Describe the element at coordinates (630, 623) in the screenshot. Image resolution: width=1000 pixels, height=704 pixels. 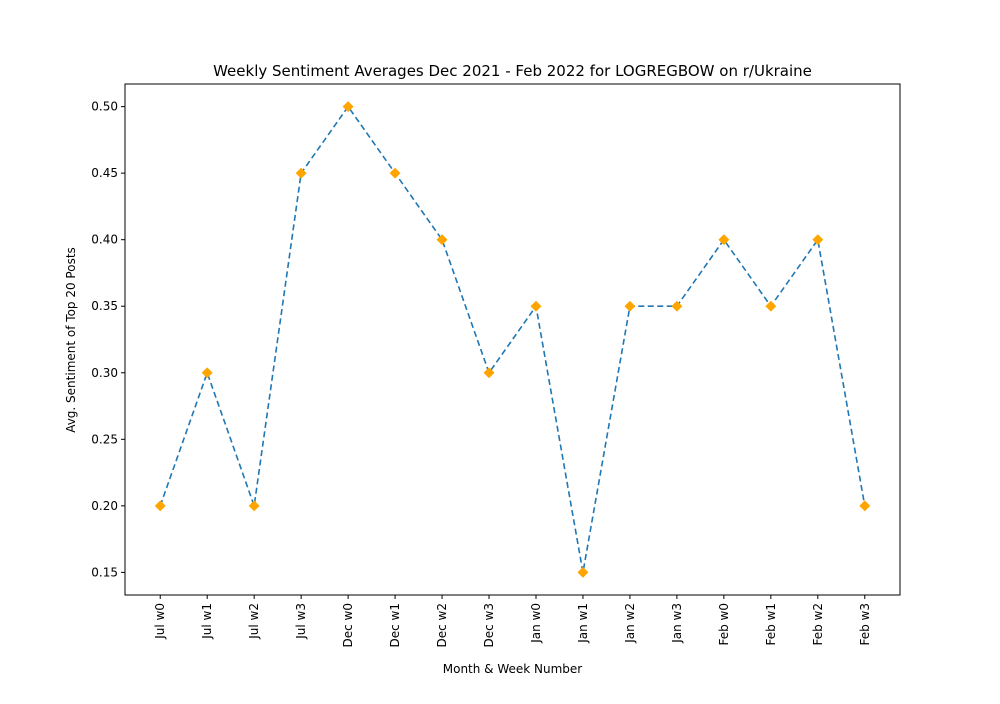
I see `x-tick-label-10: Jan w2` at that location.